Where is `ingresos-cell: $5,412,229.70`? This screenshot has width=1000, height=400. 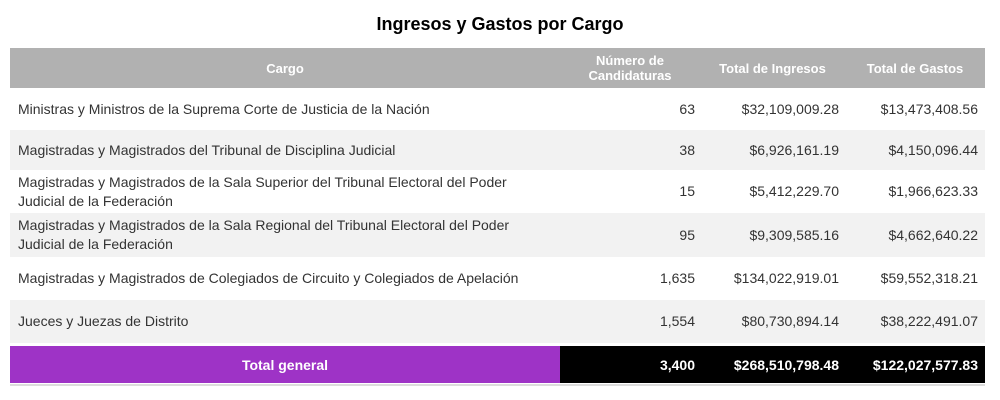
ingresos-cell: $5,412,229.70 is located at coordinates (794, 191).